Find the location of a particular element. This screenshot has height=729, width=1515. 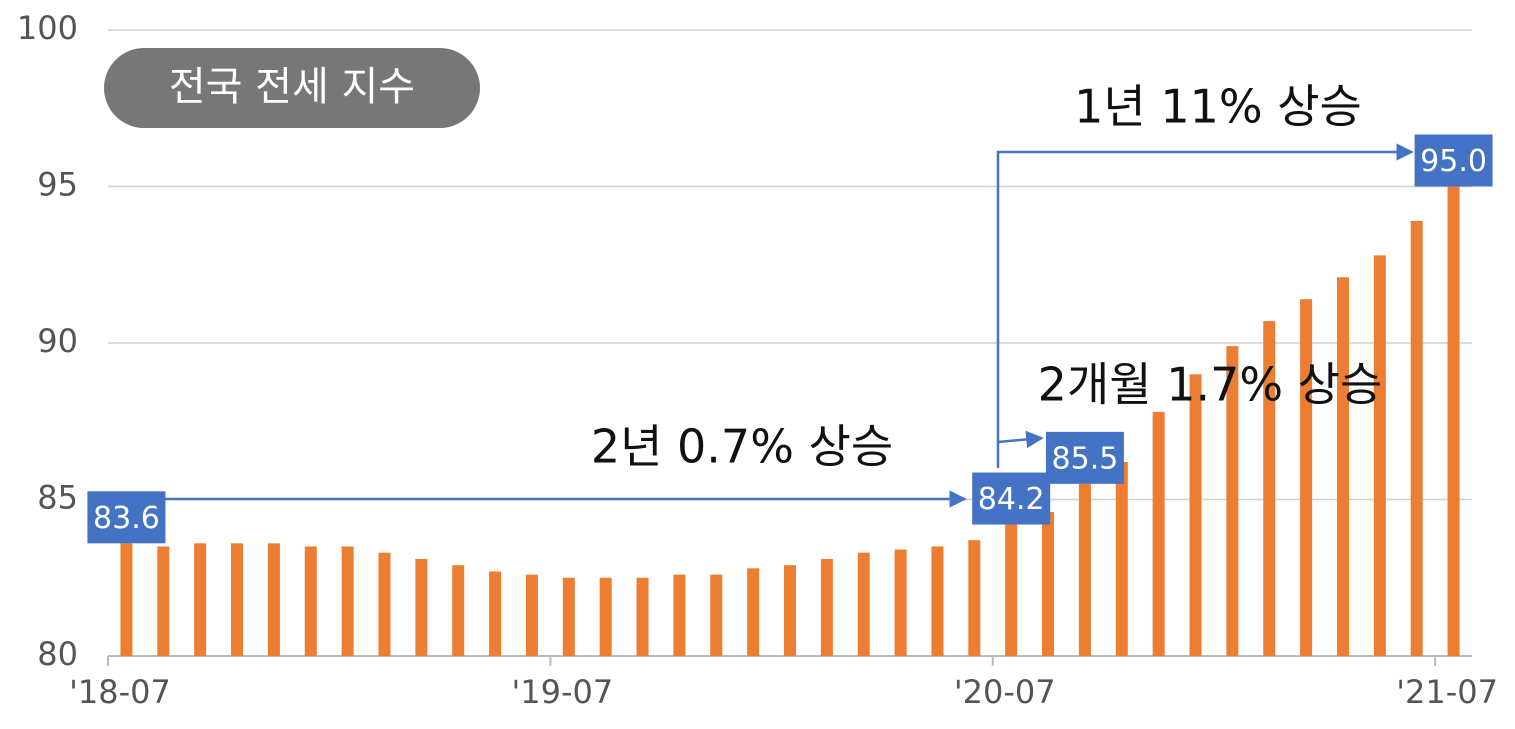

data-label: 95.0 is located at coordinates (1453, 161).